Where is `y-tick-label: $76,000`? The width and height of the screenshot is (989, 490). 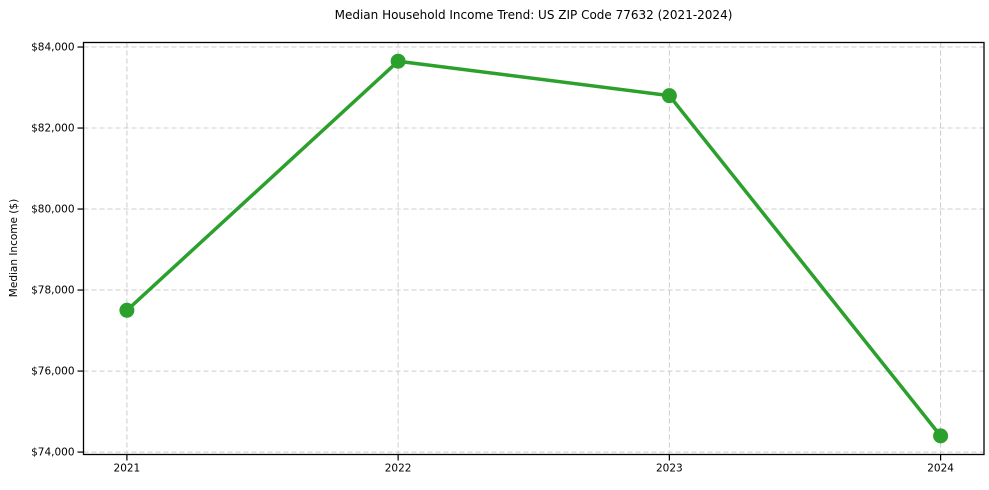 y-tick-label: $76,000 is located at coordinates (52, 372).